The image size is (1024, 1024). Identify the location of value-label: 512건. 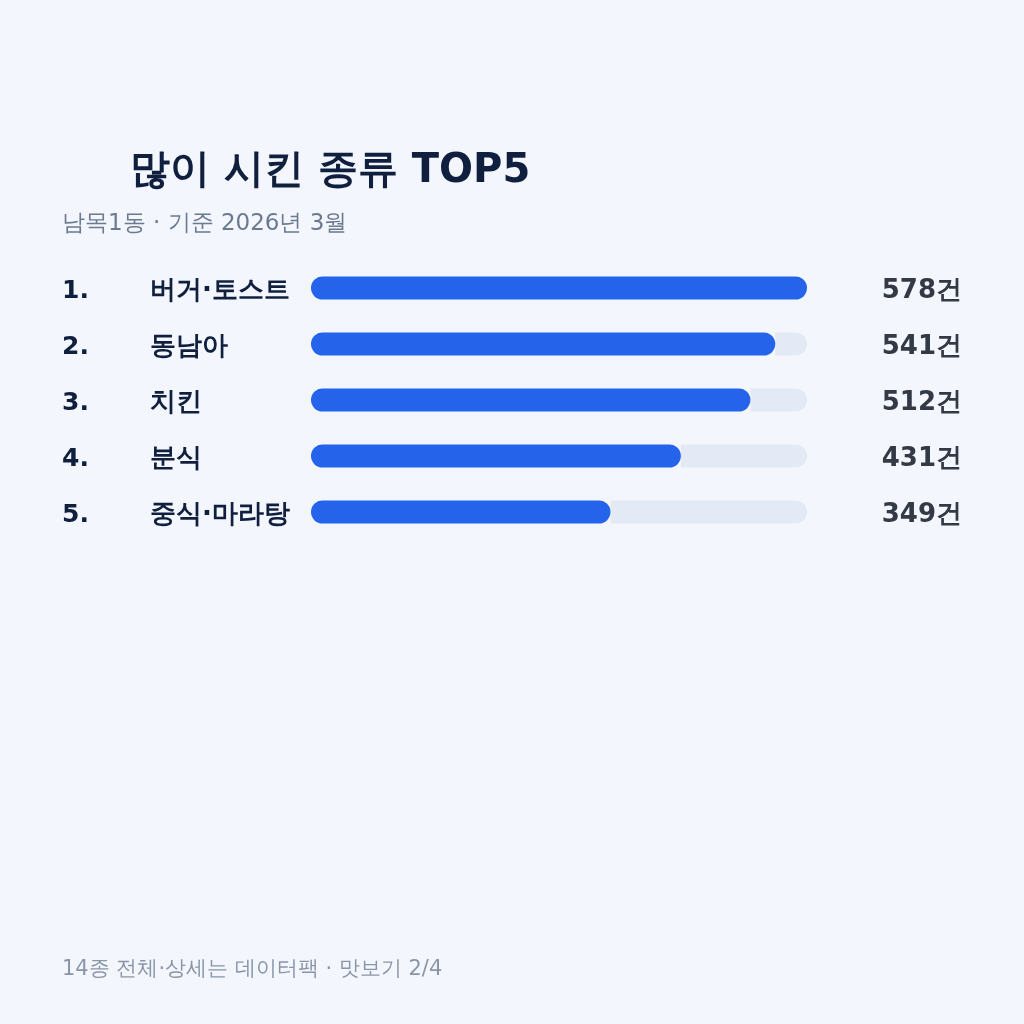
(921, 401).